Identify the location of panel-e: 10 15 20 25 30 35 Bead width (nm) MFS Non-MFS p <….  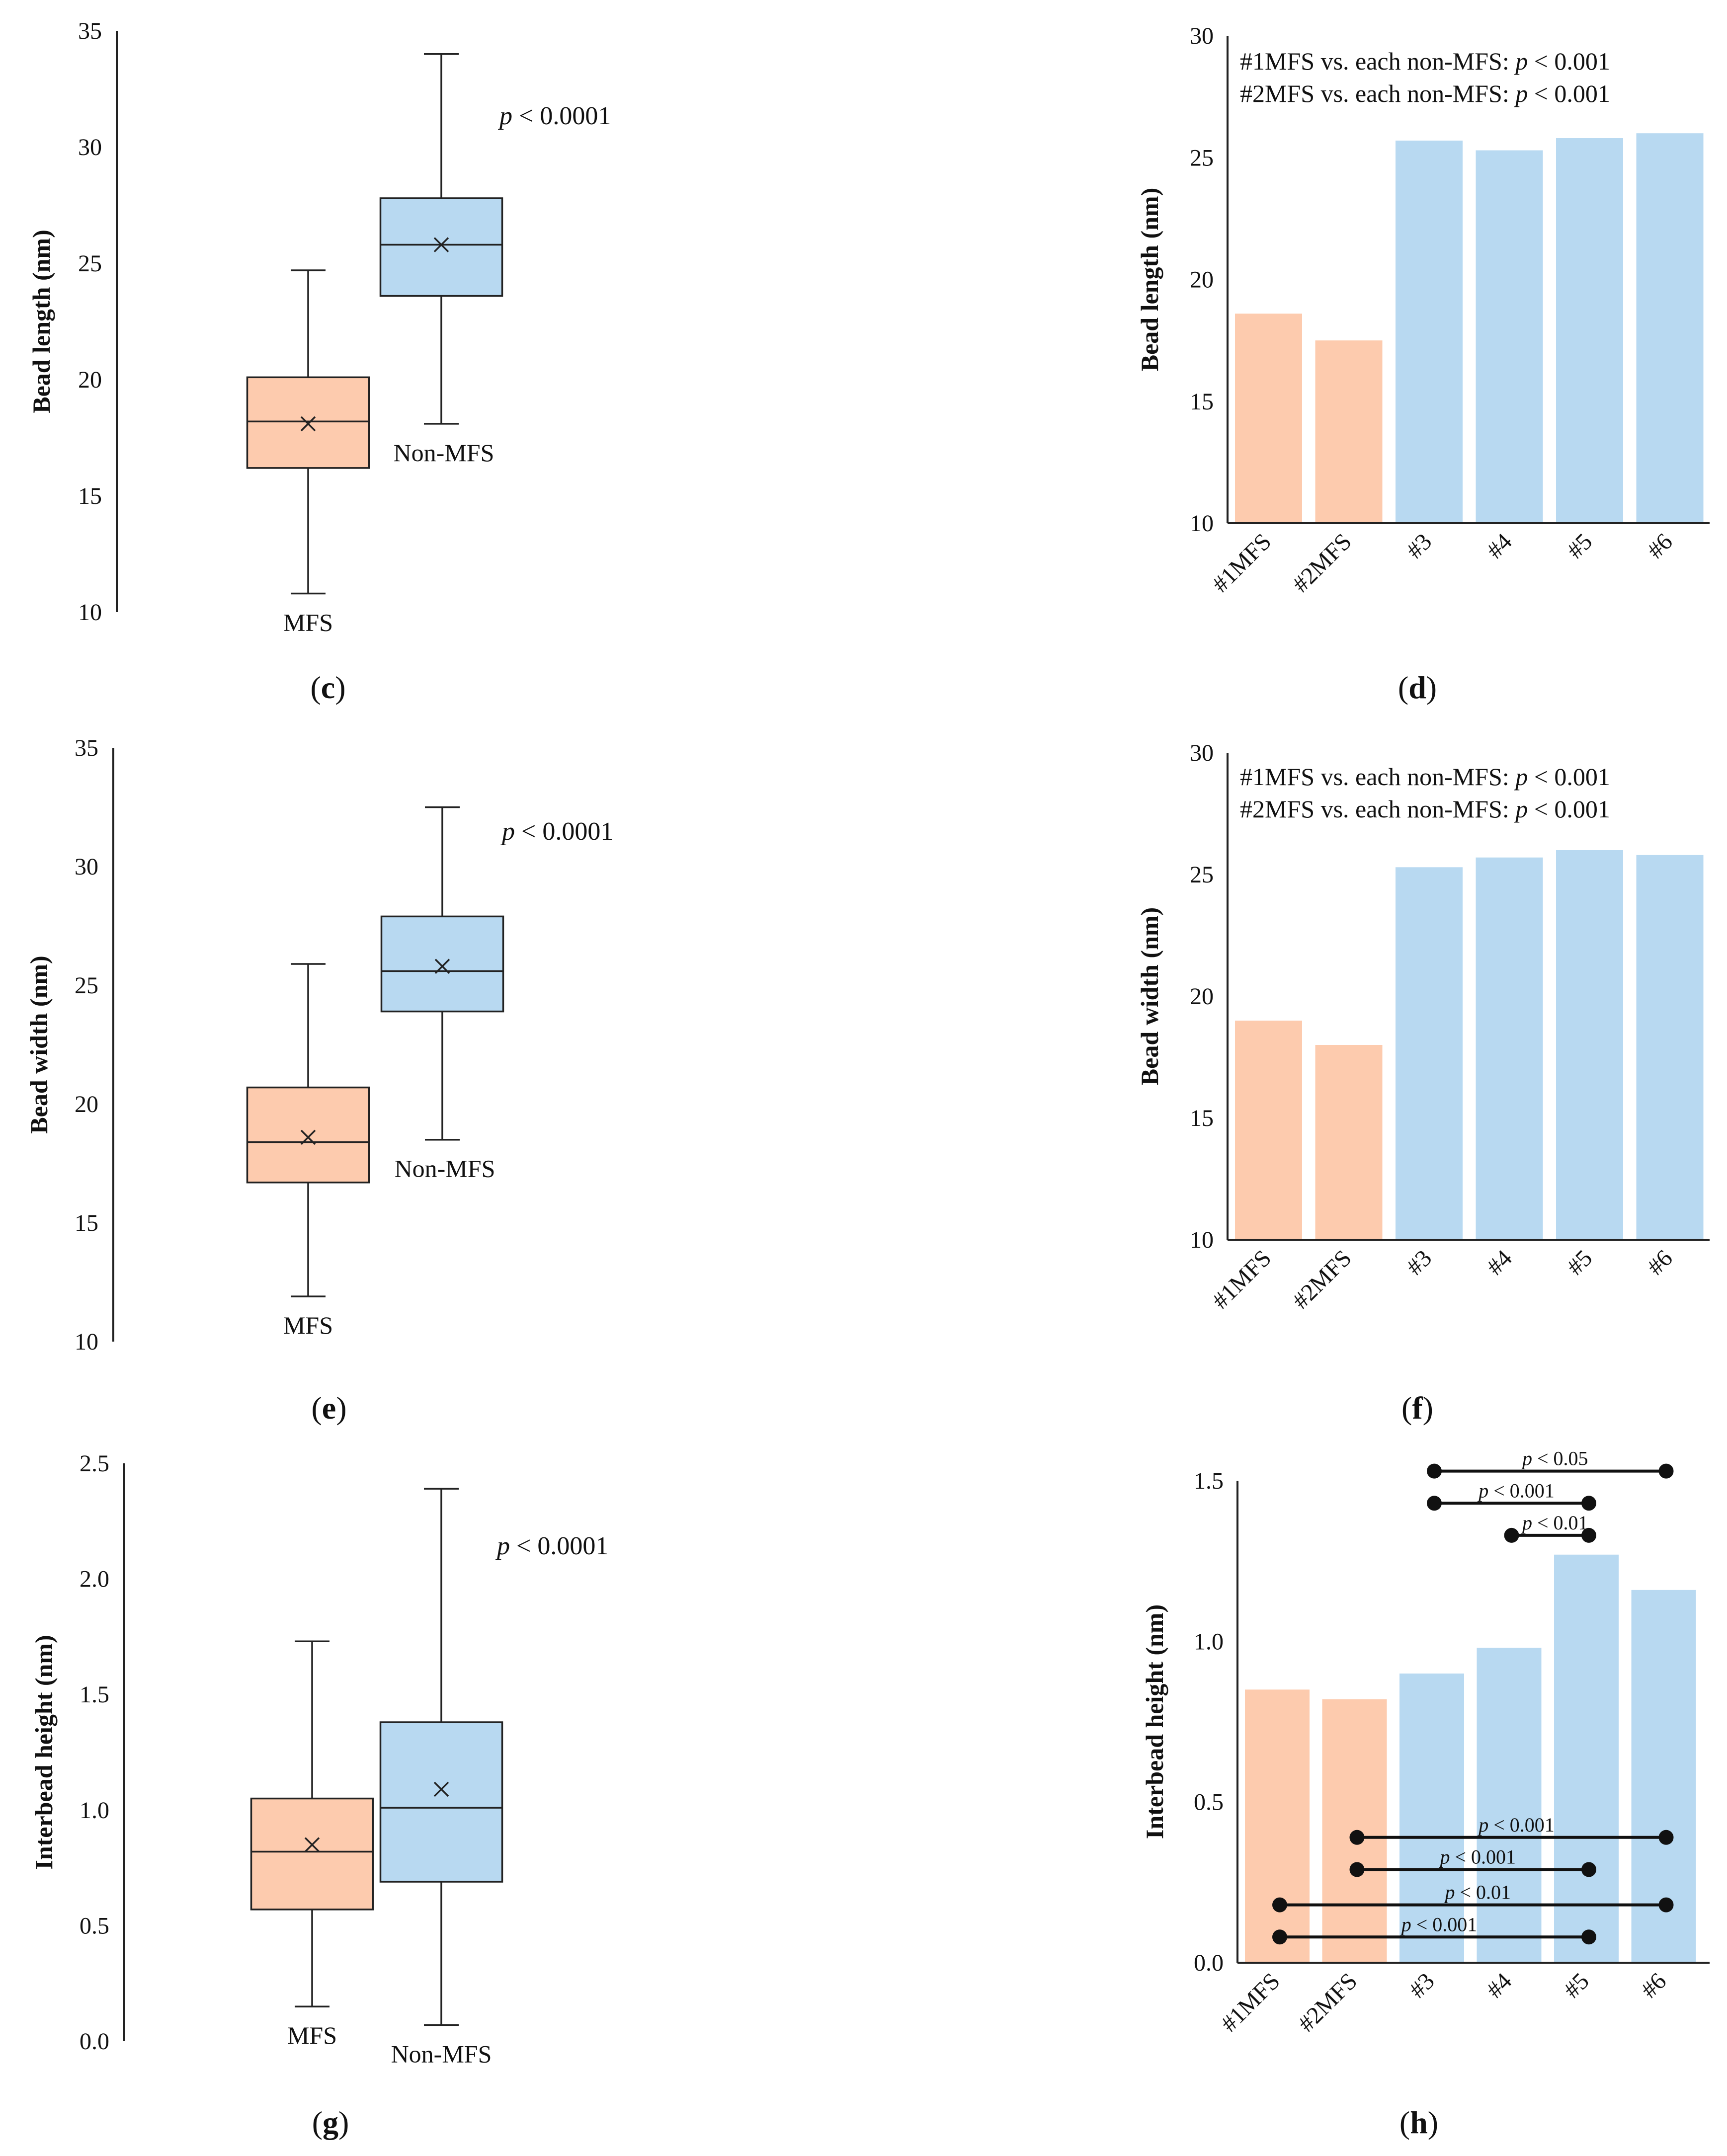
(319, 1080).